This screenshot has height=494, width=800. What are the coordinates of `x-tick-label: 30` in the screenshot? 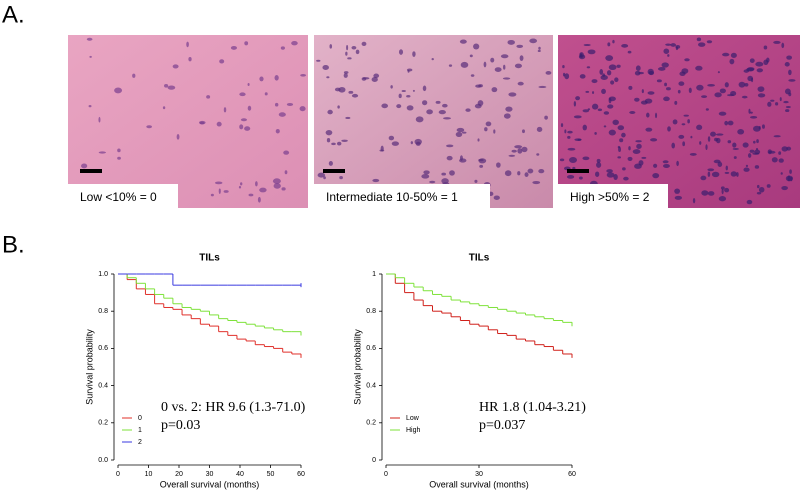 It's located at (210, 474).